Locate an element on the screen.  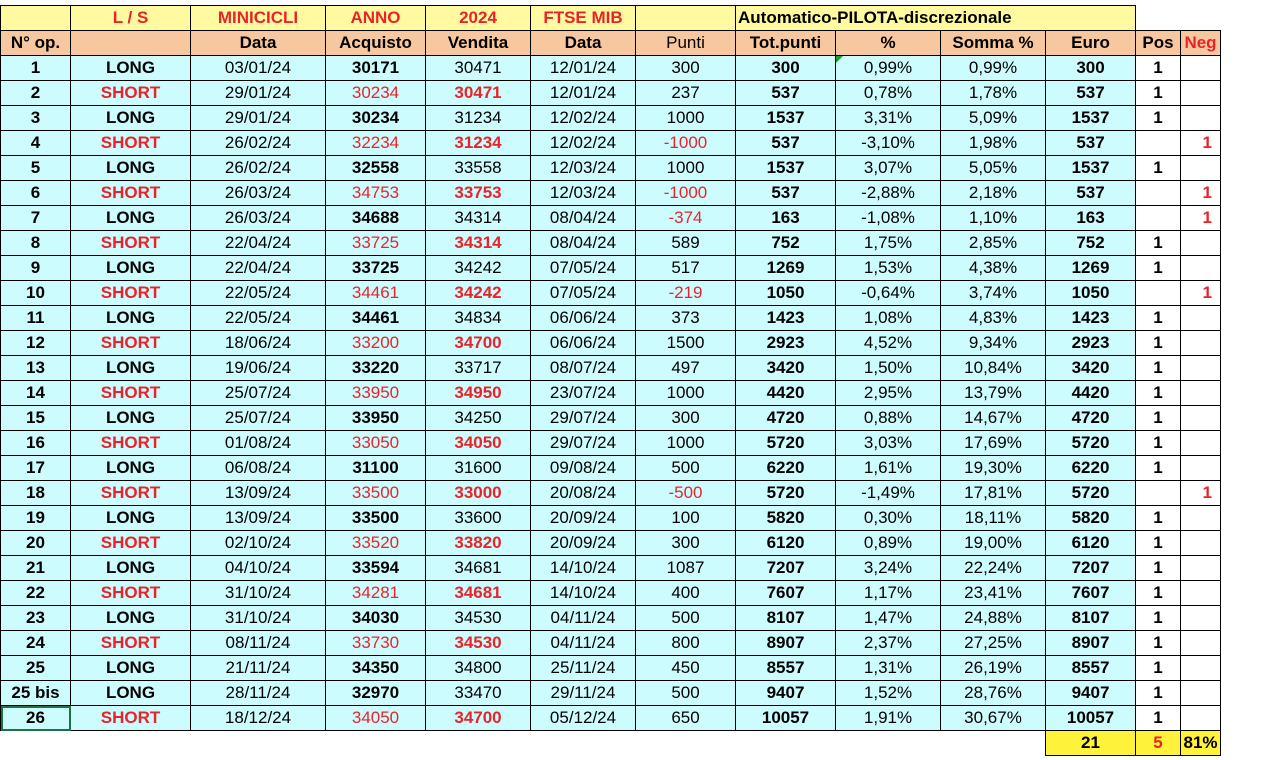
punti-cell: 300 is located at coordinates (685, 418).